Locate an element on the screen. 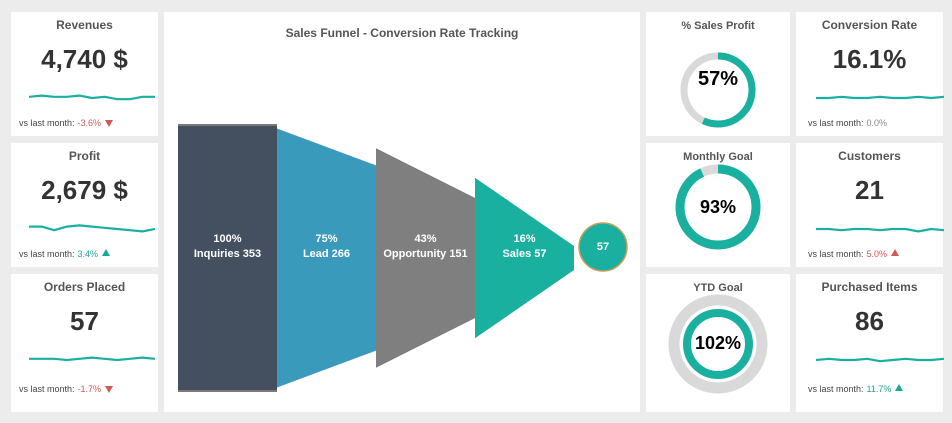 The height and width of the screenshot is (423, 952). profit-card: Profit 2,679 $ vs last month: 3.4% is located at coordinates (84, 205).